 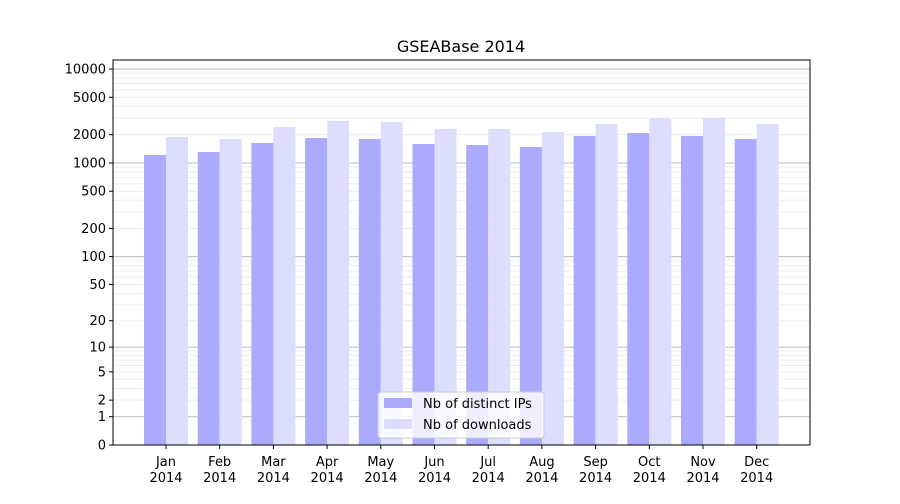 I want to click on y-tick-label: 200, so click(x=93, y=229).